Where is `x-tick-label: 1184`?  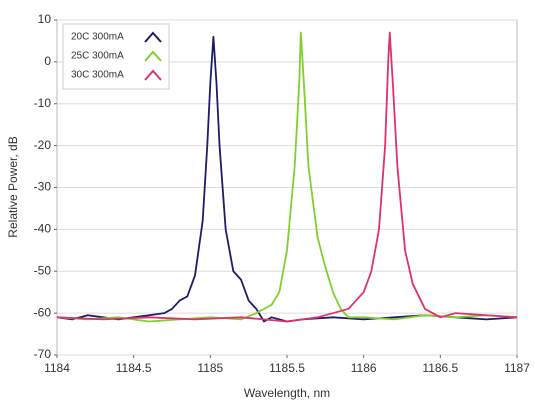
x-tick-label: 1184 is located at coordinates (57, 368).